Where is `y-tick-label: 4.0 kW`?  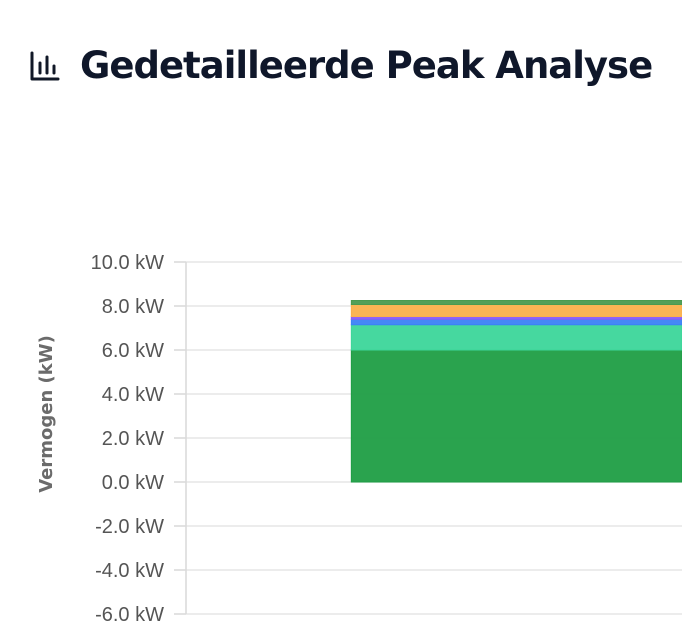 y-tick-label: 4.0 kW is located at coordinates (133, 395).